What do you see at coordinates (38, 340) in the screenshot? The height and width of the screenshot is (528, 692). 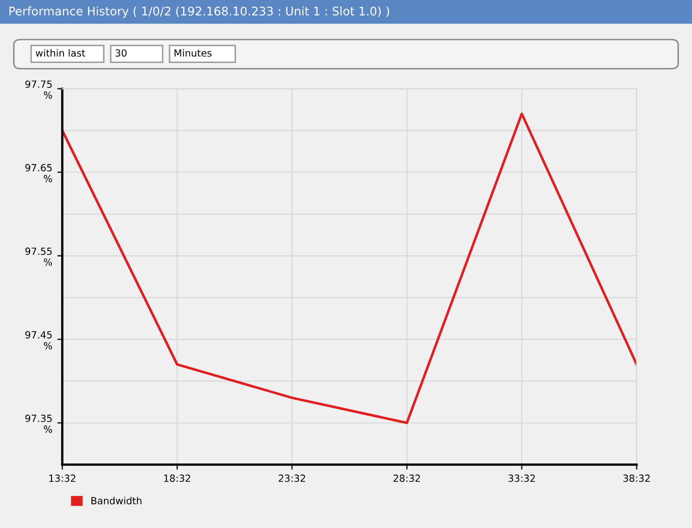 I see `y-tick-label: 97.45 %` at bounding box center [38, 340].